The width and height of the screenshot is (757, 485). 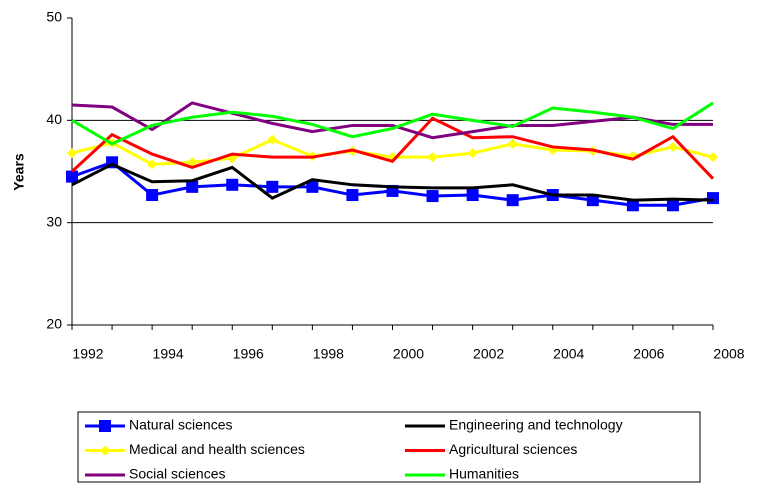 I want to click on legend-label: Agricultural sciences, so click(x=513, y=449).